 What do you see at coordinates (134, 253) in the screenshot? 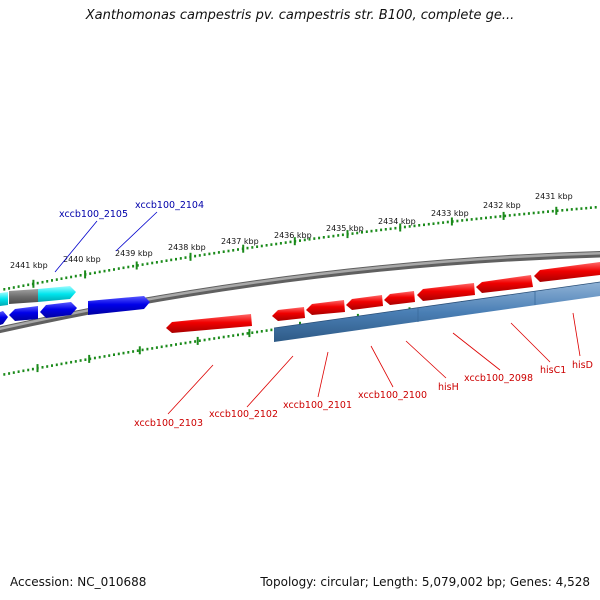
I see `kbp-tick-label: 2439 kbp` at bounding box center [134, 253].